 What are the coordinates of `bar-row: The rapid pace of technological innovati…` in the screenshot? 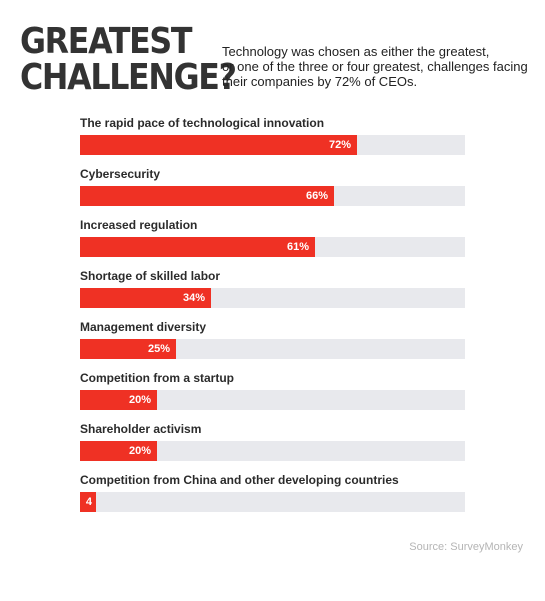 It's located at (272, 141).